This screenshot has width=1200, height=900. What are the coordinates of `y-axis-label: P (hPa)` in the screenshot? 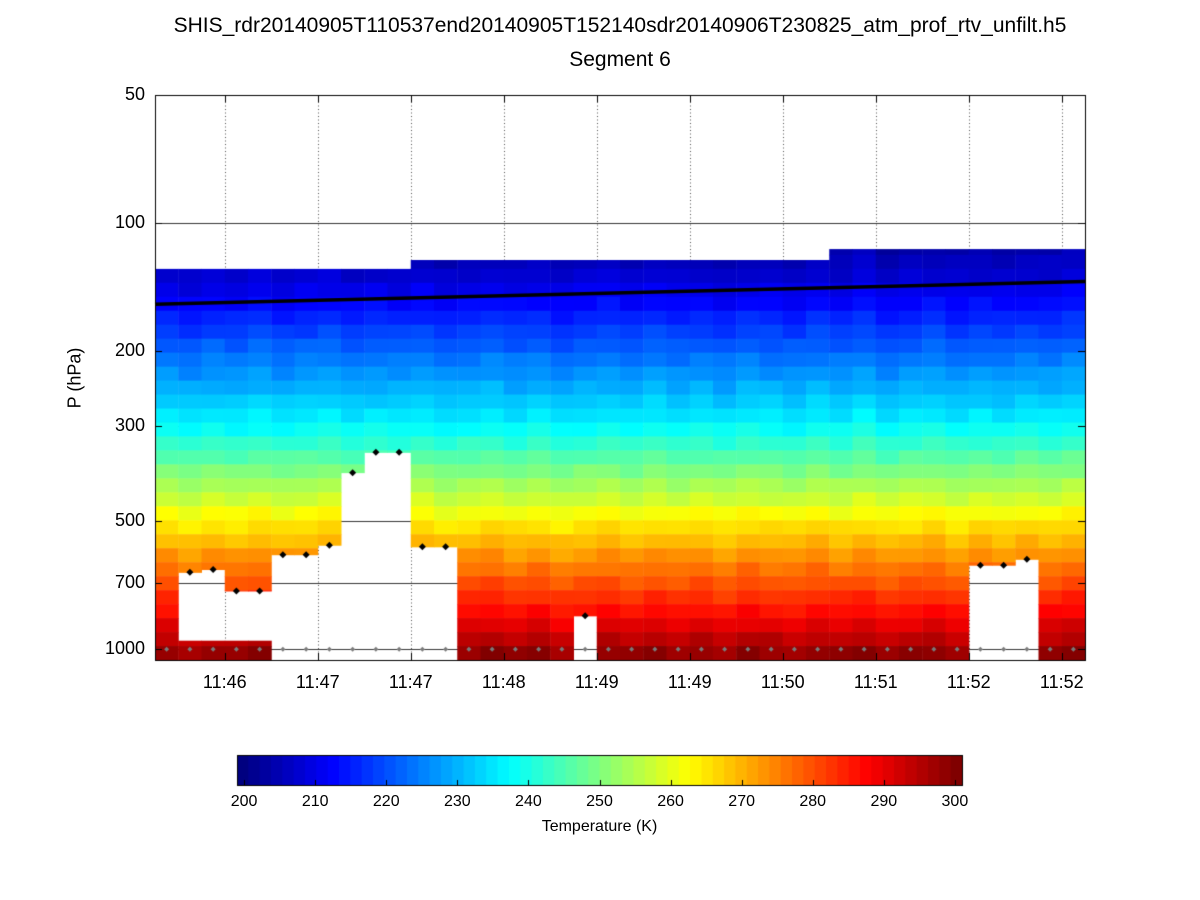 It's located at (74, 378).